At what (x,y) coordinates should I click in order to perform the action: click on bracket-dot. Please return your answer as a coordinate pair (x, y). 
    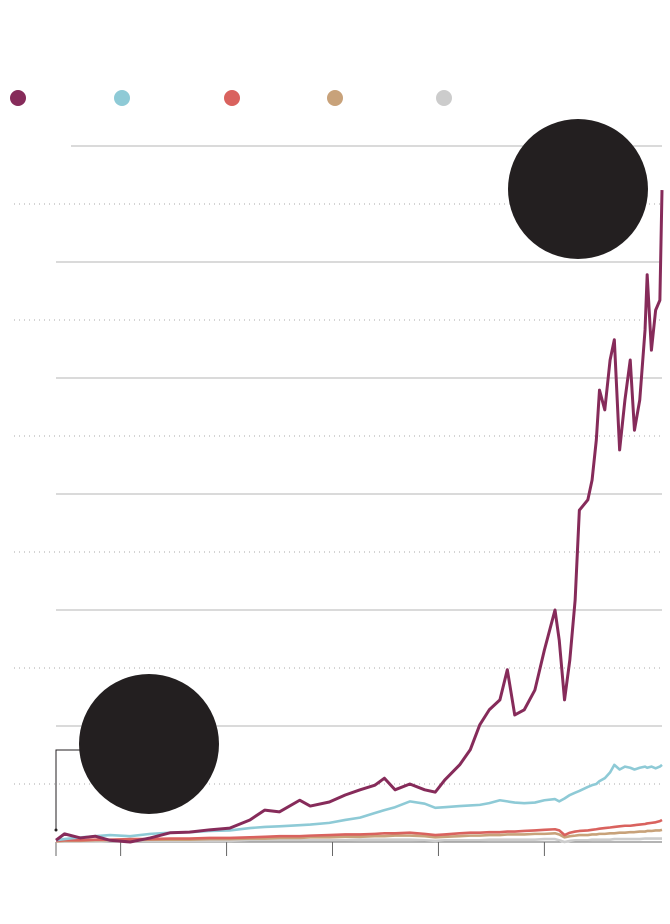
    Looking at the image, I should click on (56, 830).